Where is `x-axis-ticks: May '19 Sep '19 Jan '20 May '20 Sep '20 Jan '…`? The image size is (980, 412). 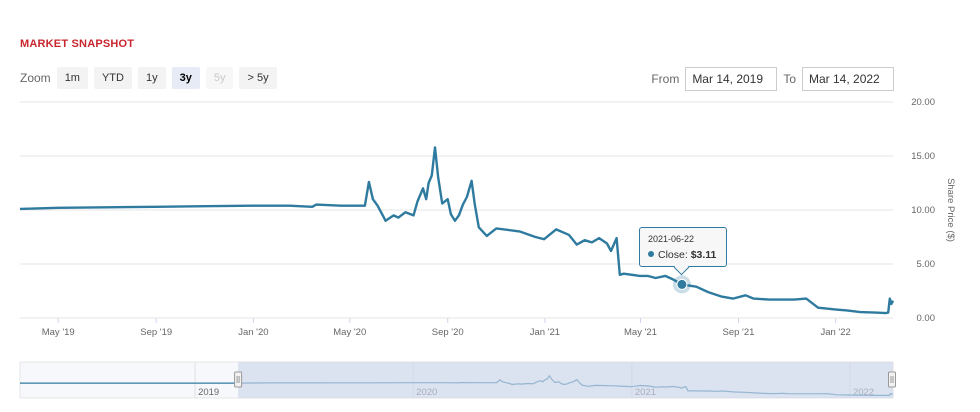
x-axis-ticks: May '19 Sep '19 Jan '20 May '20 Sep '20 Jan '… is located at coordinates (446, 328).